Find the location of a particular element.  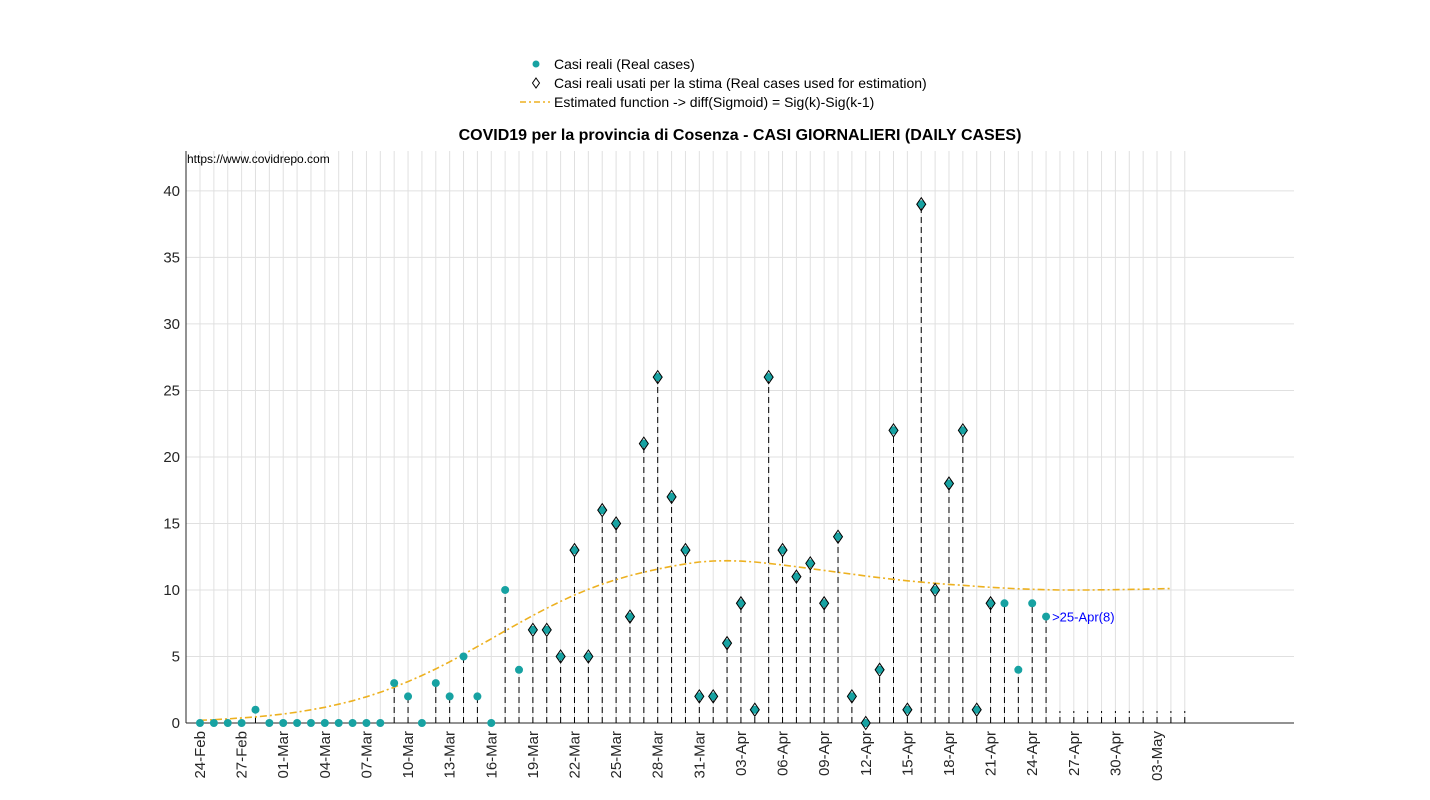

x-tick-label: 12-Apr is located at coordinates (866, 753).